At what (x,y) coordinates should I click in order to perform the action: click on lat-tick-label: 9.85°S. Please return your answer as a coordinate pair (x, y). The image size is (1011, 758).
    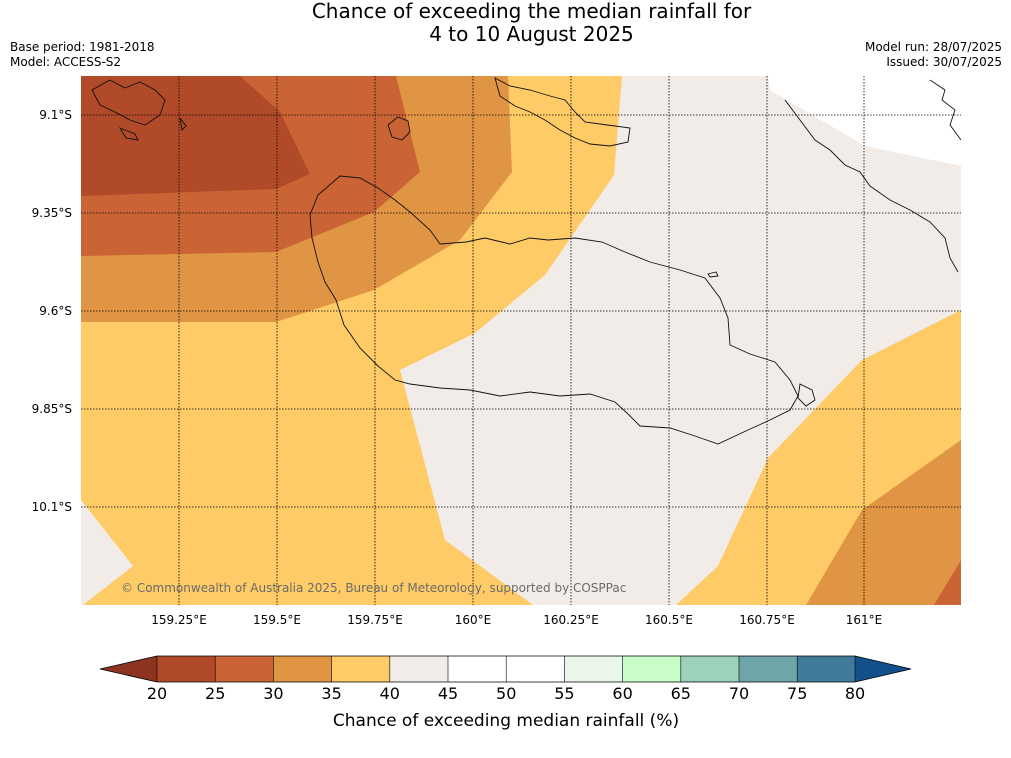
    Looking at the image, I should click on (52, 409).